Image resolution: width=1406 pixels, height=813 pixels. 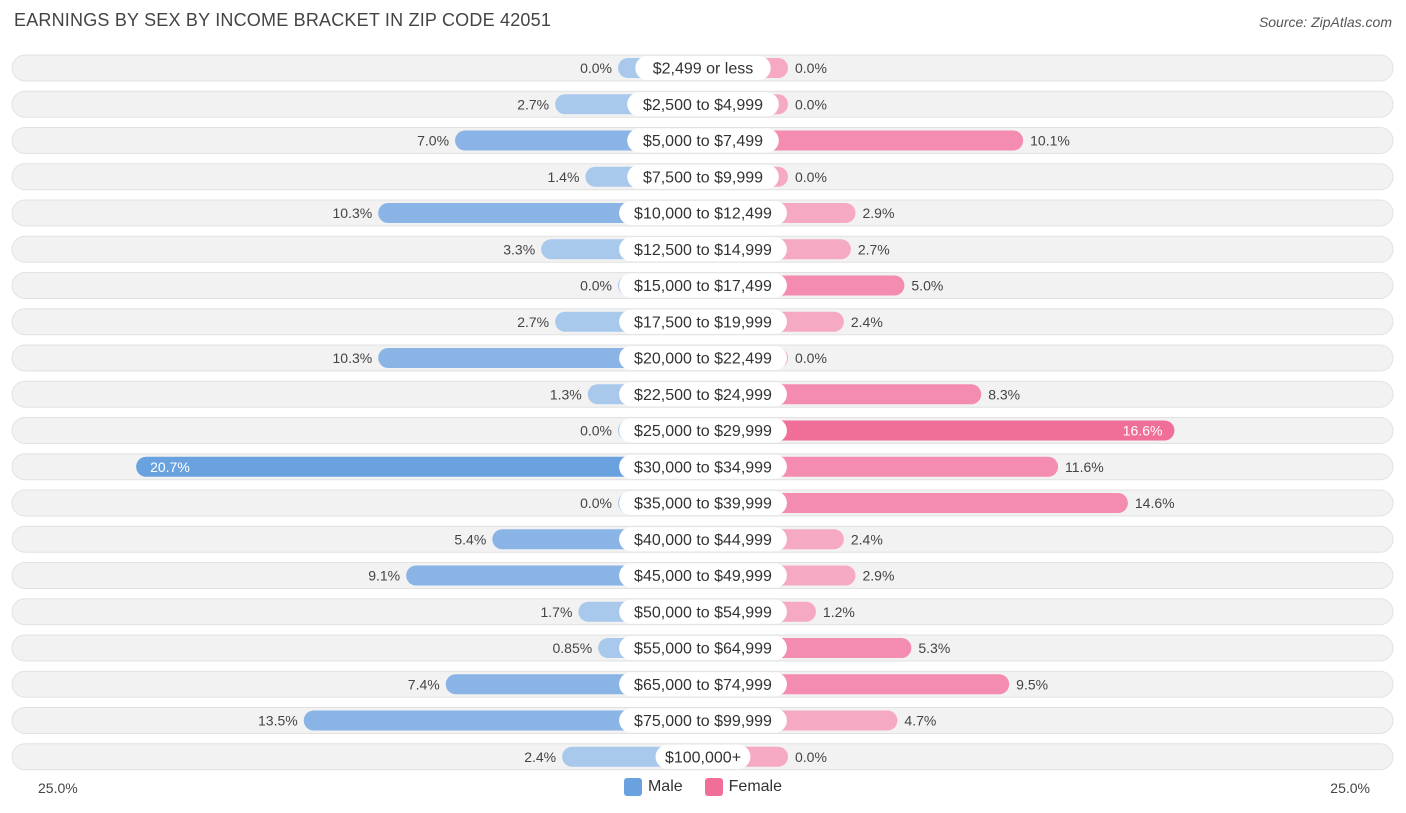 I want to click on legend-label-female: Female, so click(x=755, y=786).